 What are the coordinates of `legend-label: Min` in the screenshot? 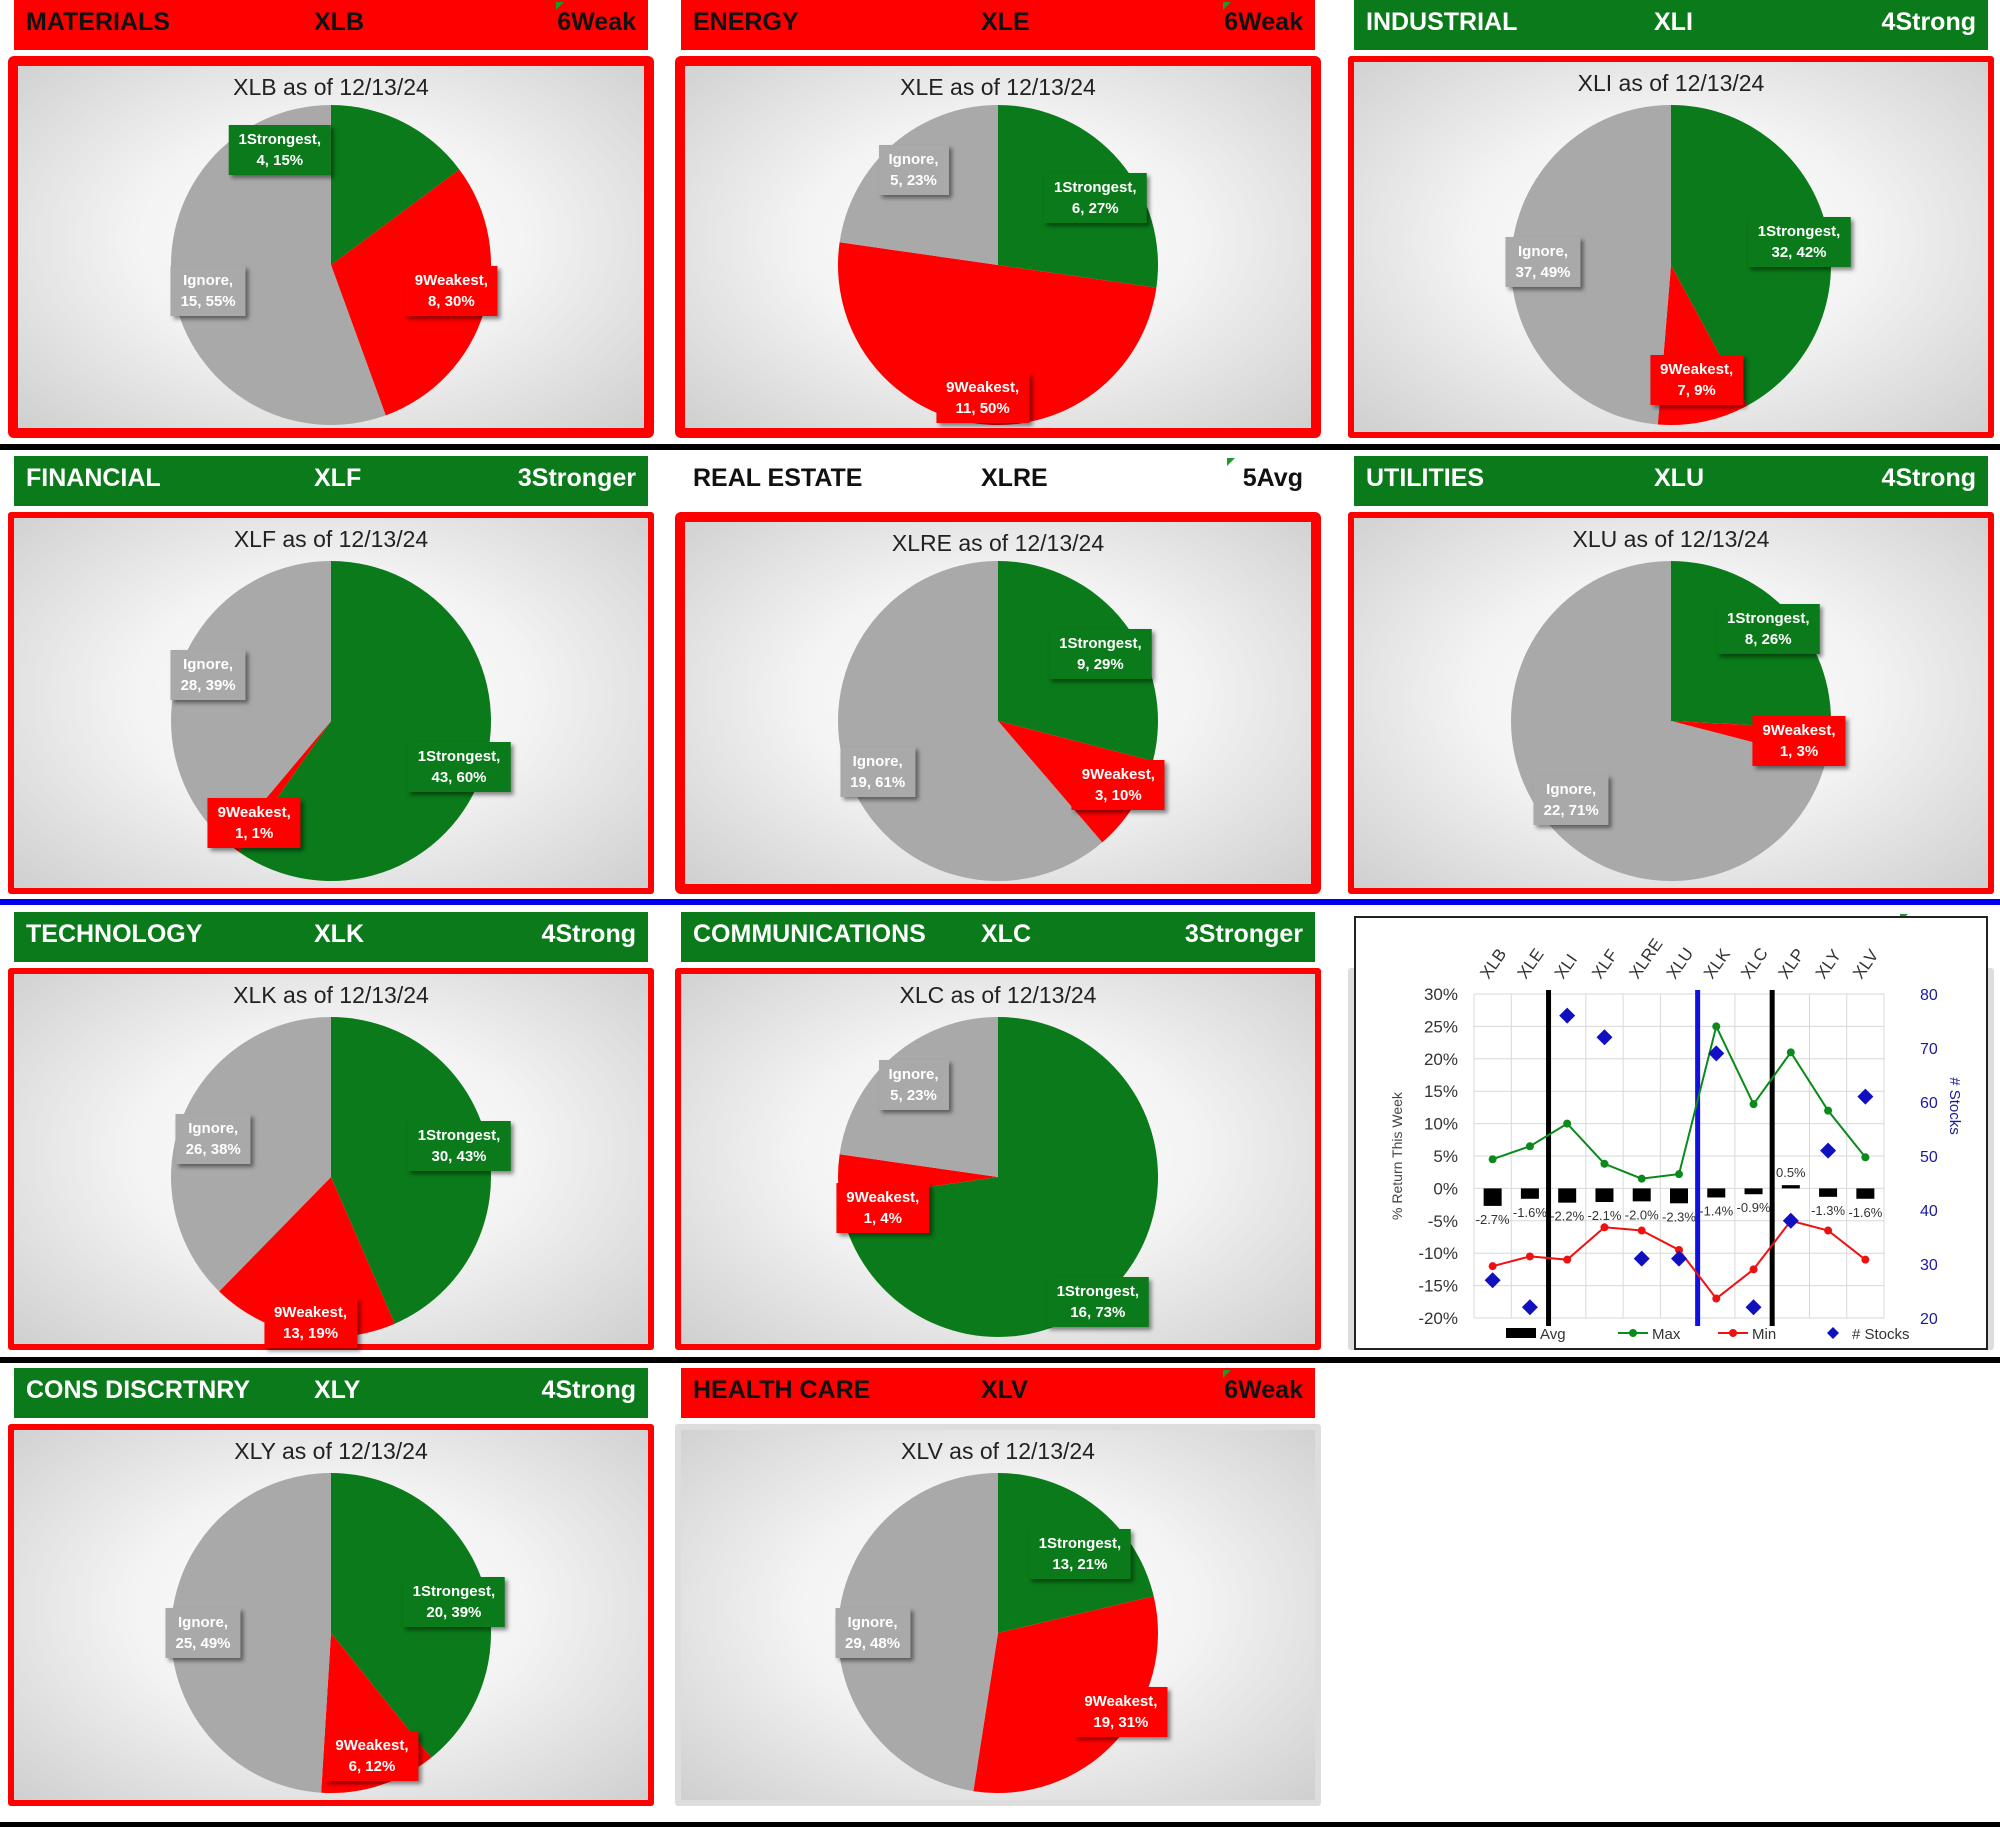 It's located at (1764, 1334).